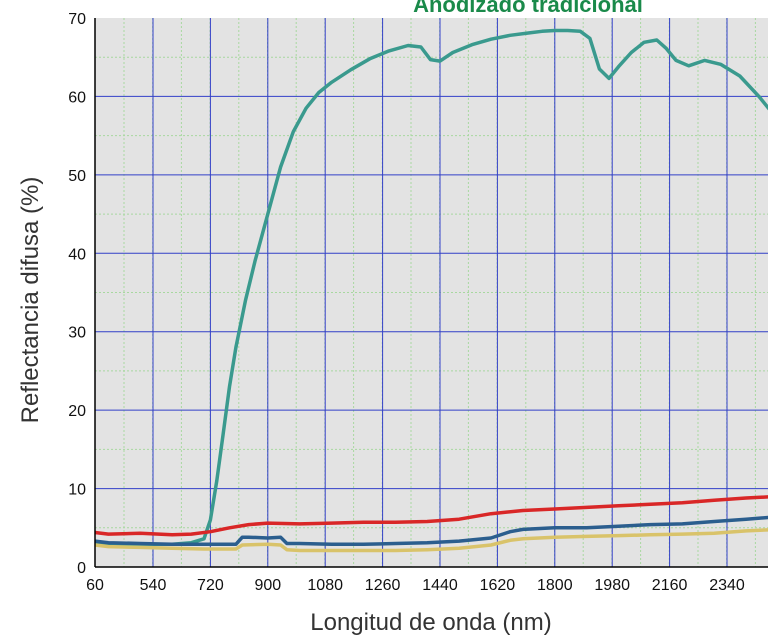 The width and height of the screenshot is (768, 639). Describe the element at coordinates (77, 254) in the screenshot. I see `y-tick-label: 40` at that location.